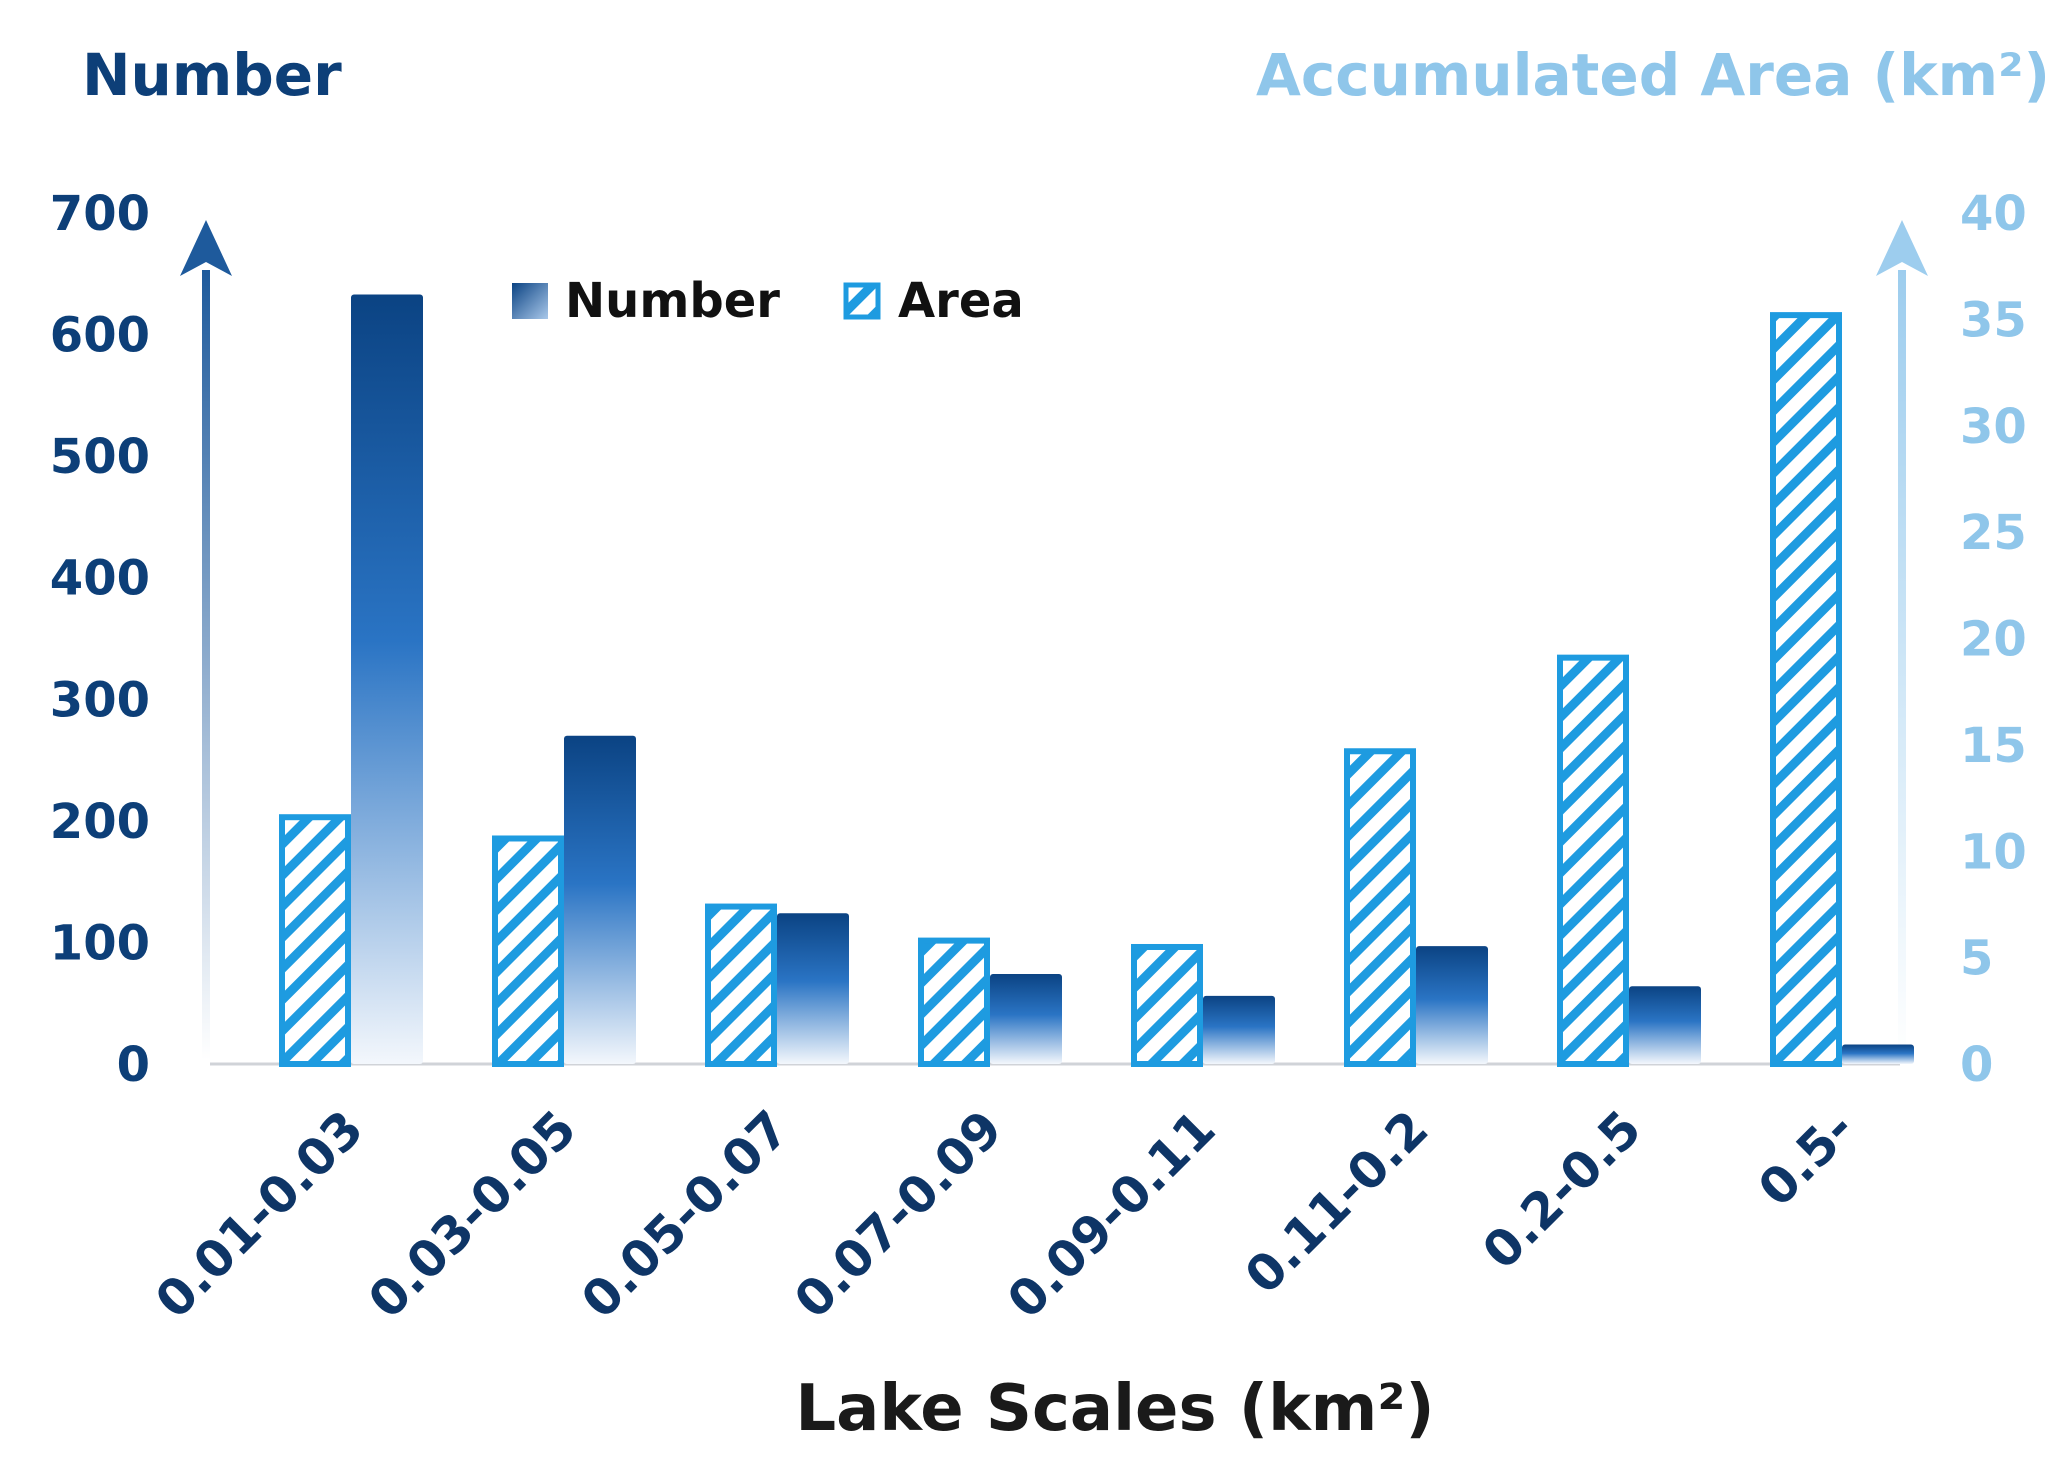 Image resolution: width=2066 pixels, height=1461 pixels. I want to click on right-axis-ticks: 0 5 10 15 20 25 30 35 40, so click(1993, 639).